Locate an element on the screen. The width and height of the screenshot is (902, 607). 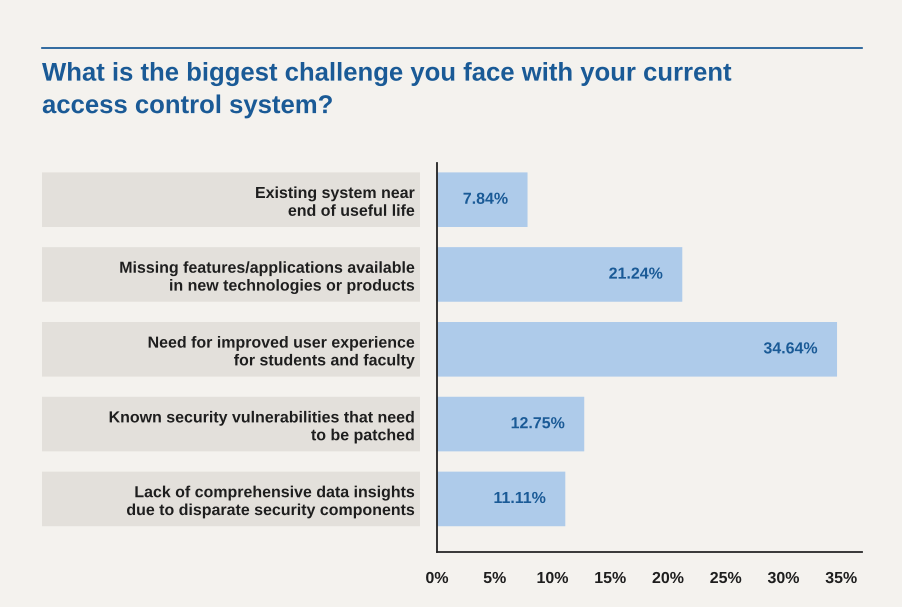
y-tick-label: Known security vulnerabilities that need to be patched is located at coordinates (262, 427).